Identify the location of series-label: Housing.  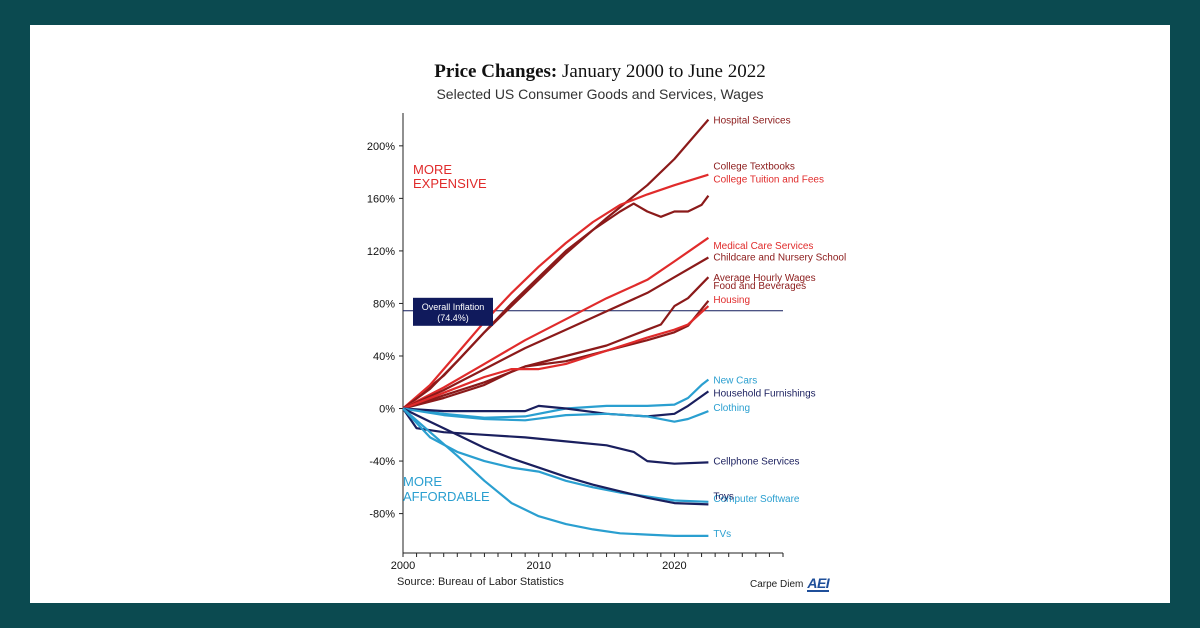
(731, 300).